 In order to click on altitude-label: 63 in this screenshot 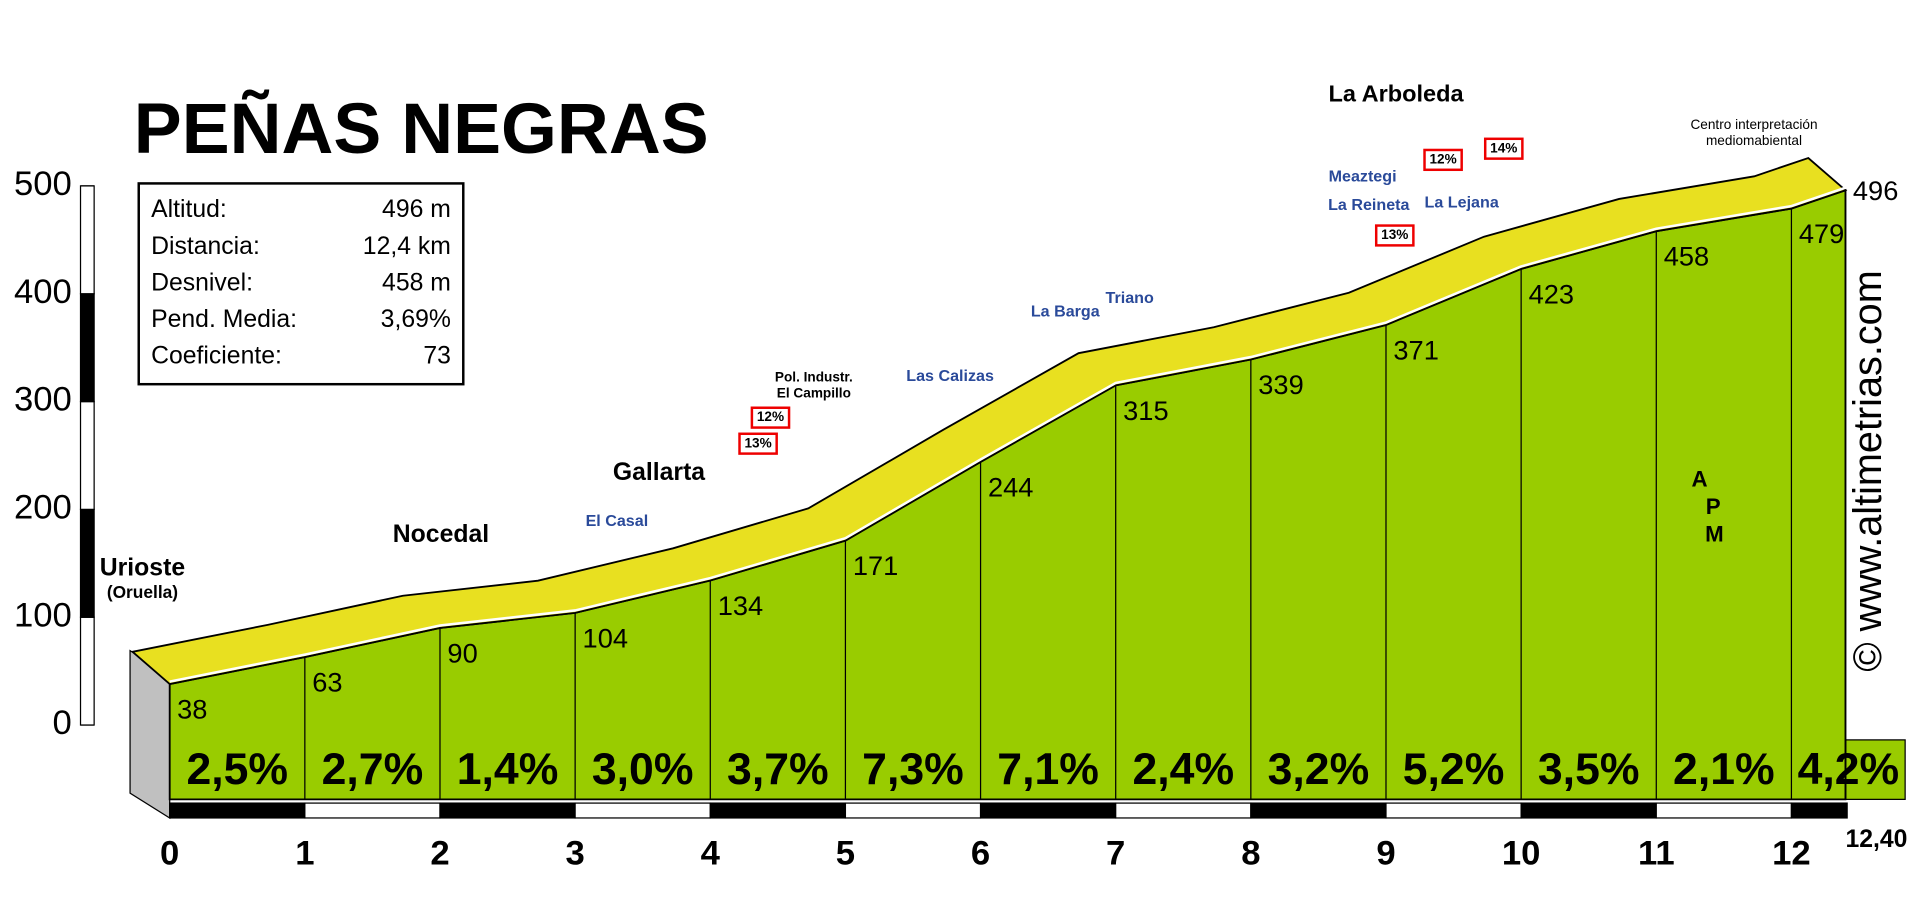, I will do `click(327, 682)`.